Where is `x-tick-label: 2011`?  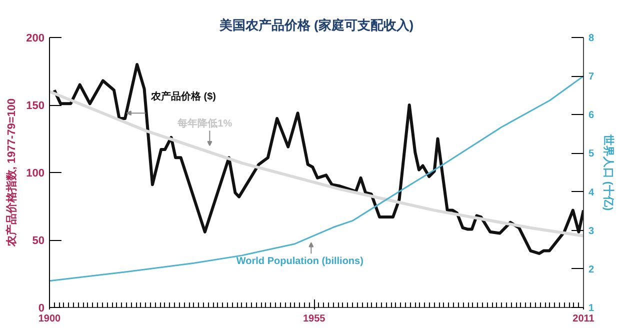
x-tick-label: 2011 is located at coordinates (583, 319).